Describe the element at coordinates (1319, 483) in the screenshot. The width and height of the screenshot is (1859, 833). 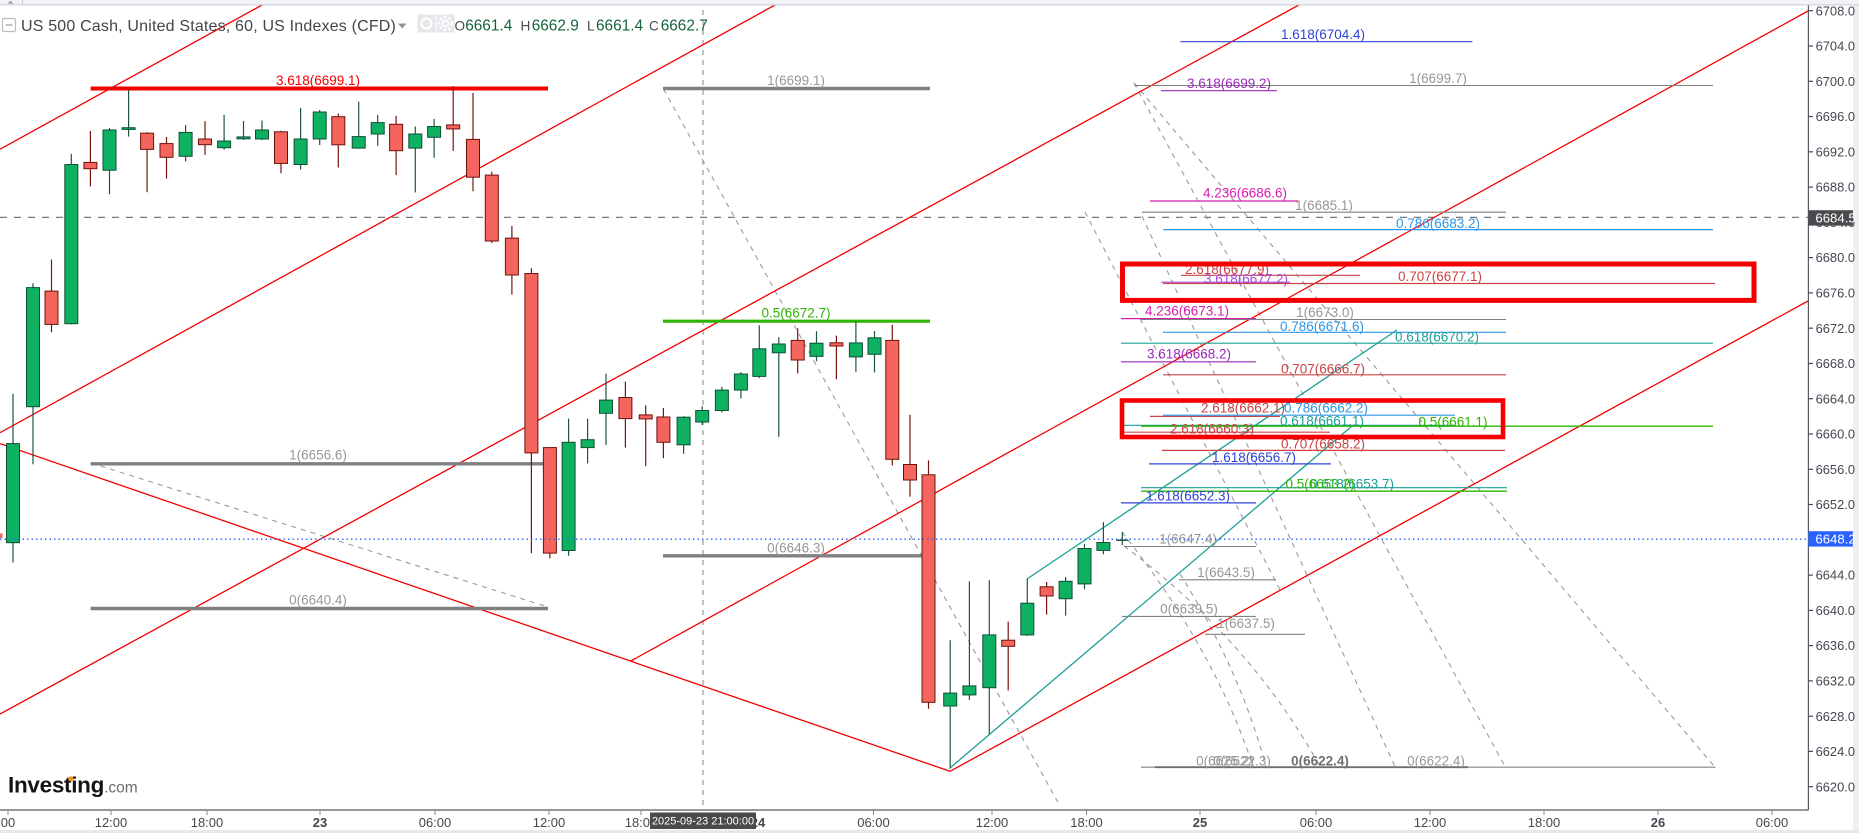
I see `svg-text: 0.5(6653.2)` at that location.